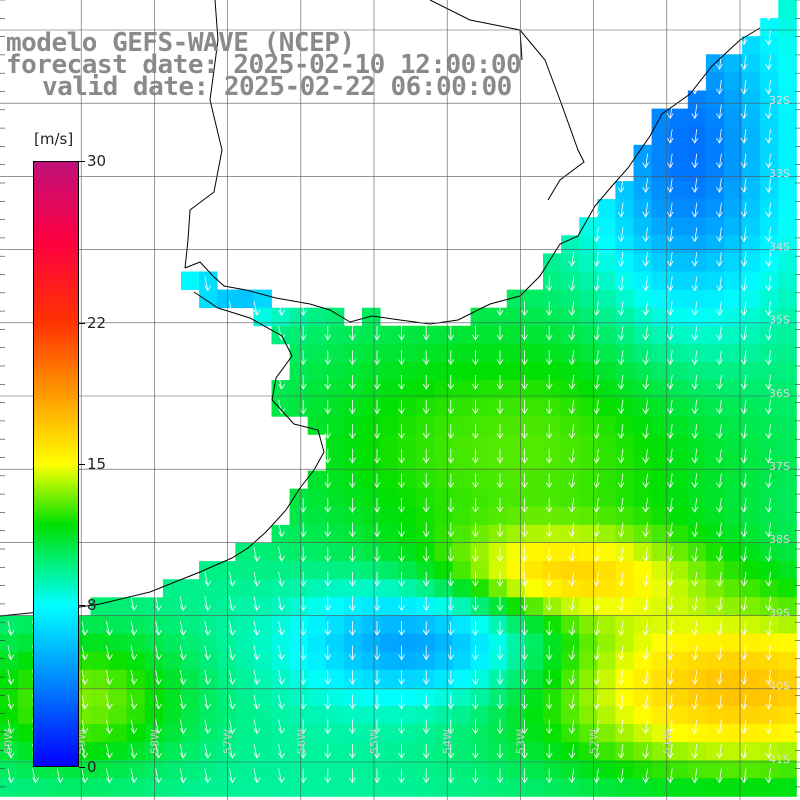 Image resolution: width=800 pixels, height=800 pixels. What do you see at coordinates (277, 87) in the screenshot?
I see `title-valid-date: valid date: 2025-02-22 06:00:00` at bounding box center [277, 87].